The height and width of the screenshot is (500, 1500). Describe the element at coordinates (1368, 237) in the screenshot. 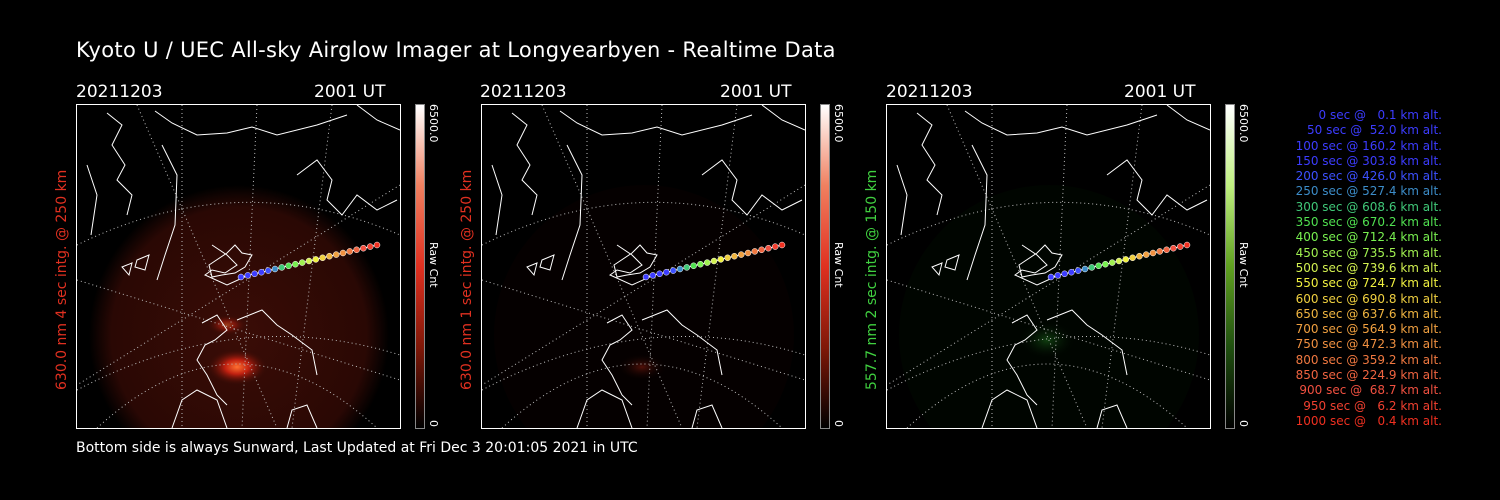

I see `legend-entry: 400 sec @ 712.4 km alt.` at that location.